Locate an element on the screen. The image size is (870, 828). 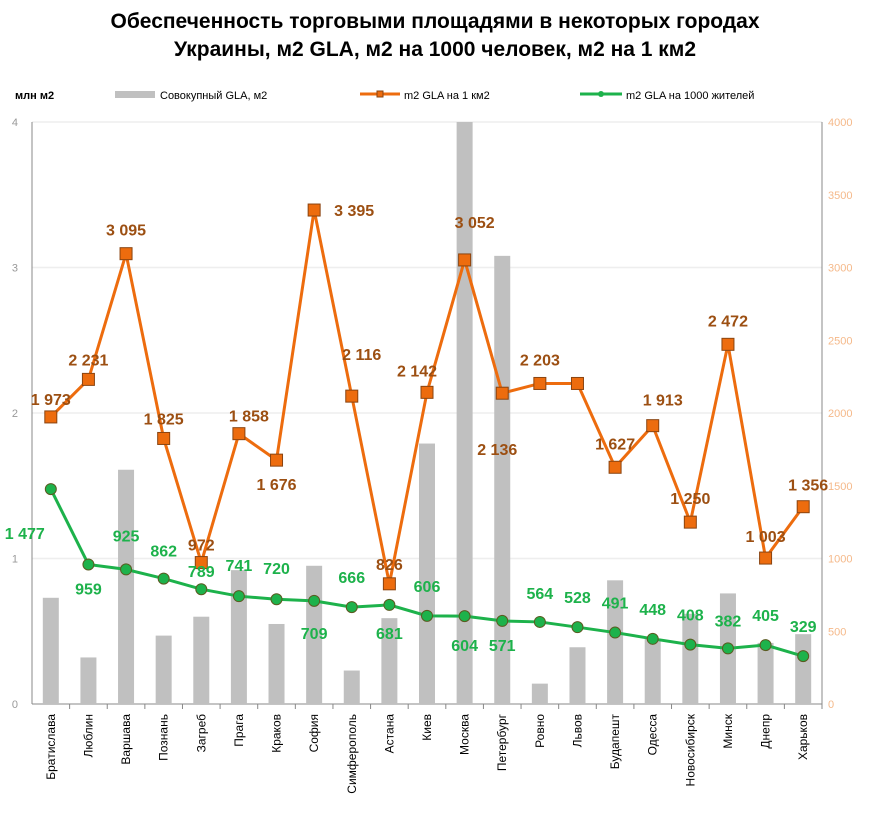
gla-per-km2-label: 1 825 is located at coordinates (164, 419).